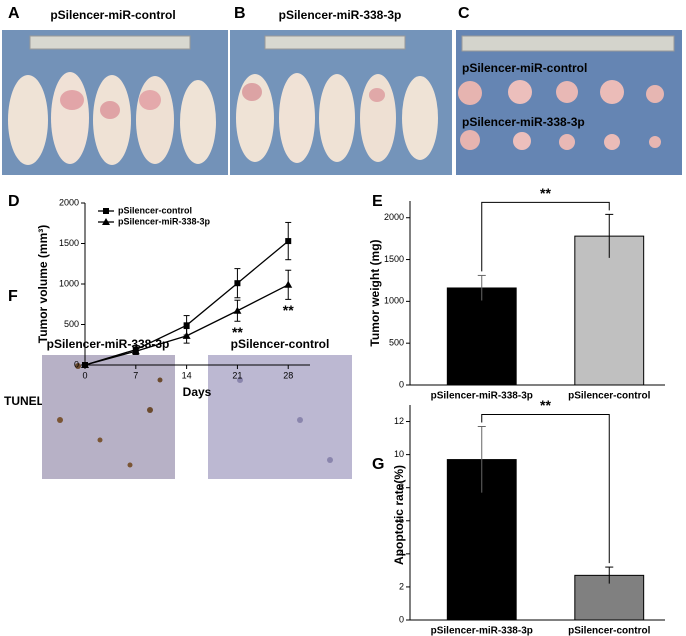 This screenshot has height=636, width=686. Describe the element at coordinates (401, 553) in the screenshot. I see `y-tick-label: 4` at that location.